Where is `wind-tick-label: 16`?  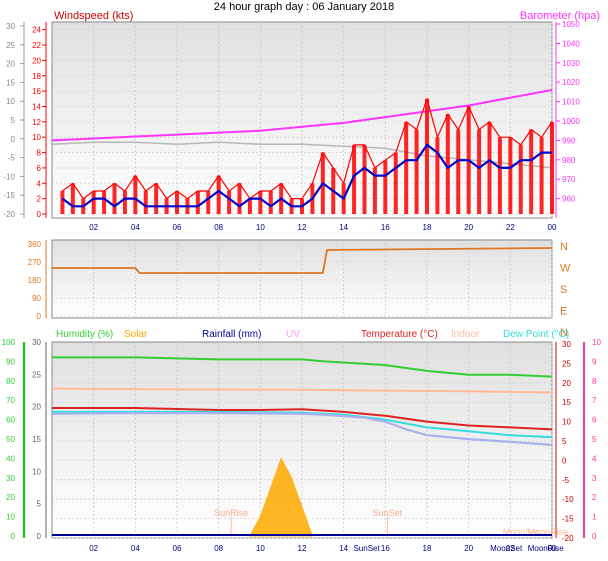 wind-tick-label: 16 is located at coordinates (36, 91).